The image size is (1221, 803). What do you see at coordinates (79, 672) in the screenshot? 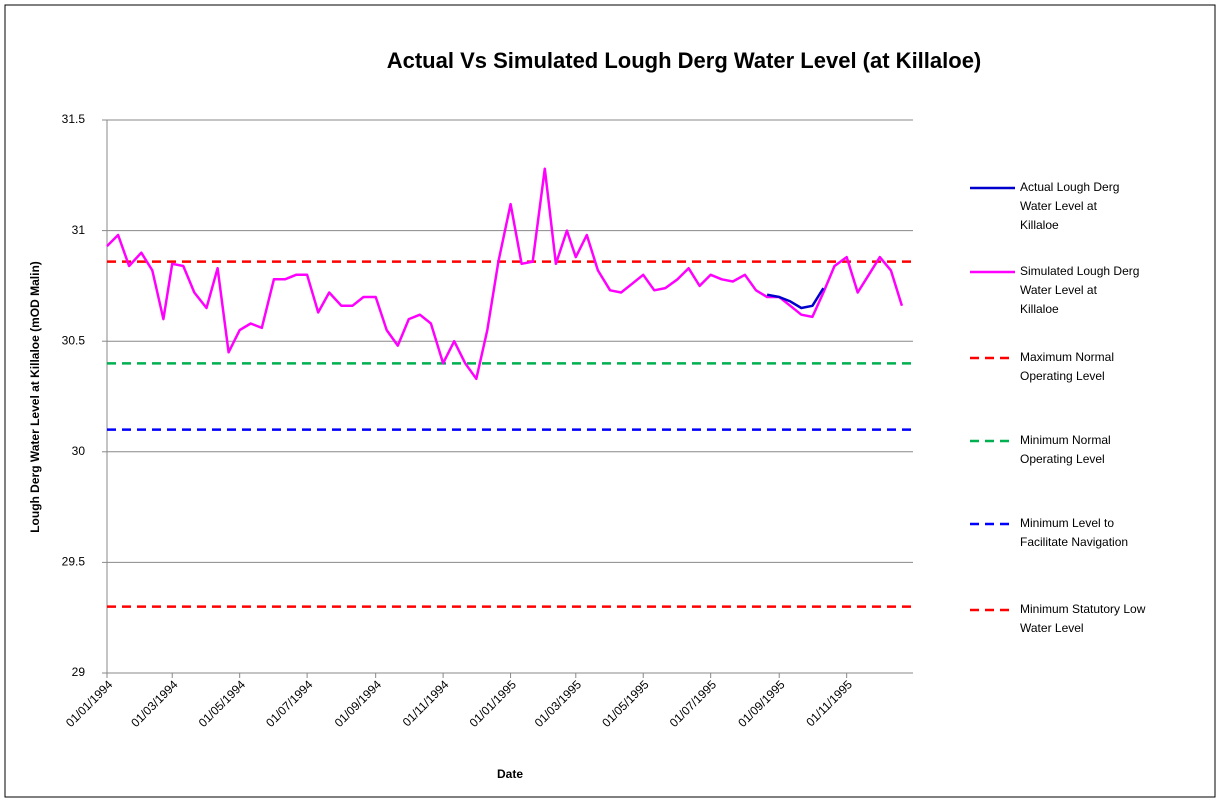
I see `y-tick-label: 29` at bounding box center [79, 672].